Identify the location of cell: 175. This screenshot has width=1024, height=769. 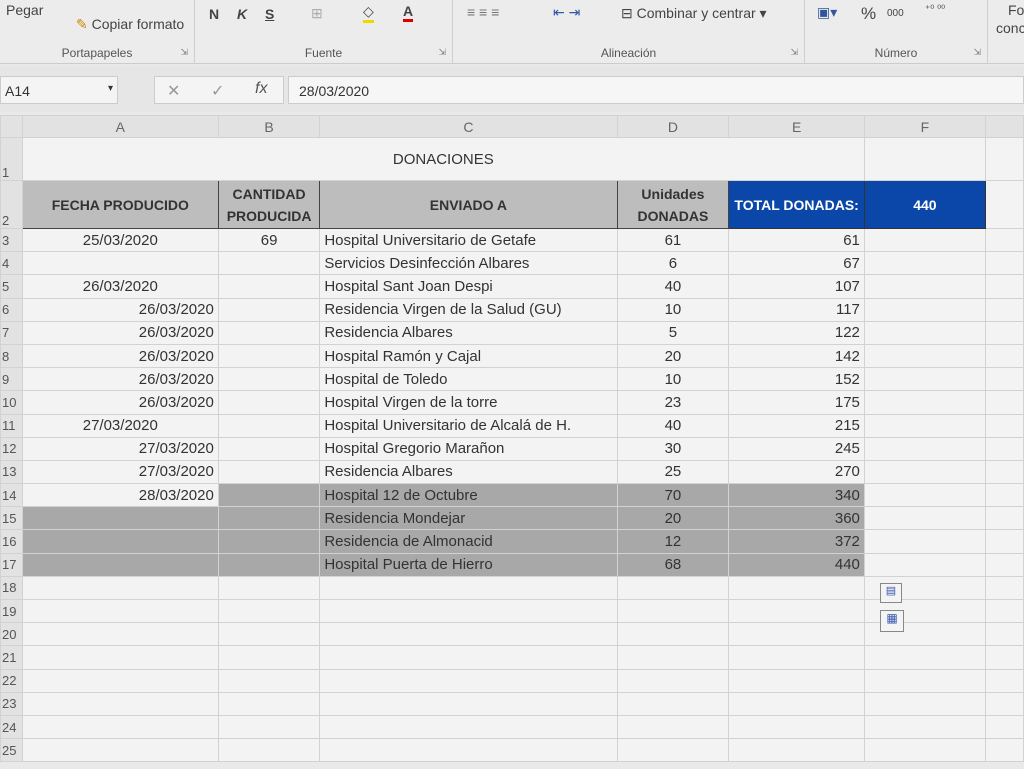
(796, 402).